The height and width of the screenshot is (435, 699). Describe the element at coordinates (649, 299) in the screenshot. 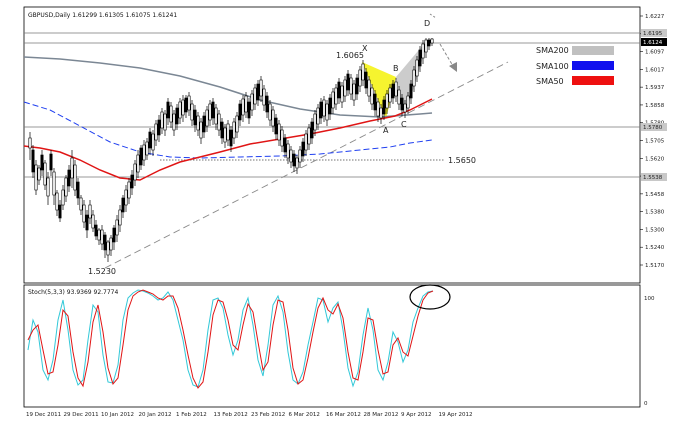

I see `stoch-axis-top: 100` at that location.